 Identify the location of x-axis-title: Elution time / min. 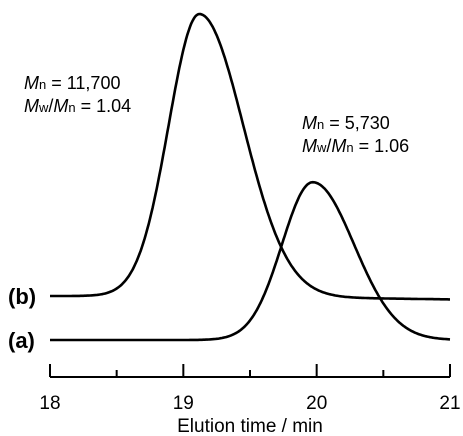
(250, 426).